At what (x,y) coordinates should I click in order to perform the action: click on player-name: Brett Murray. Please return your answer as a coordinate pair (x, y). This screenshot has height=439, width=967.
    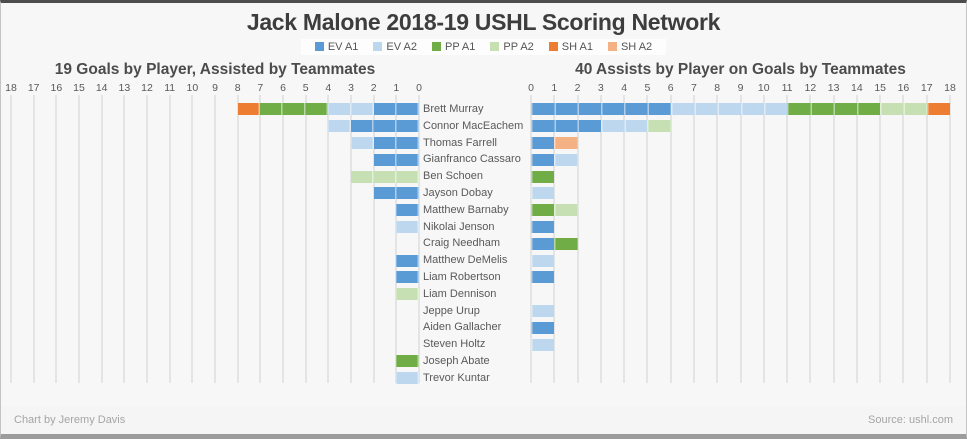
    Looking at the image, I should click on (453, 109).